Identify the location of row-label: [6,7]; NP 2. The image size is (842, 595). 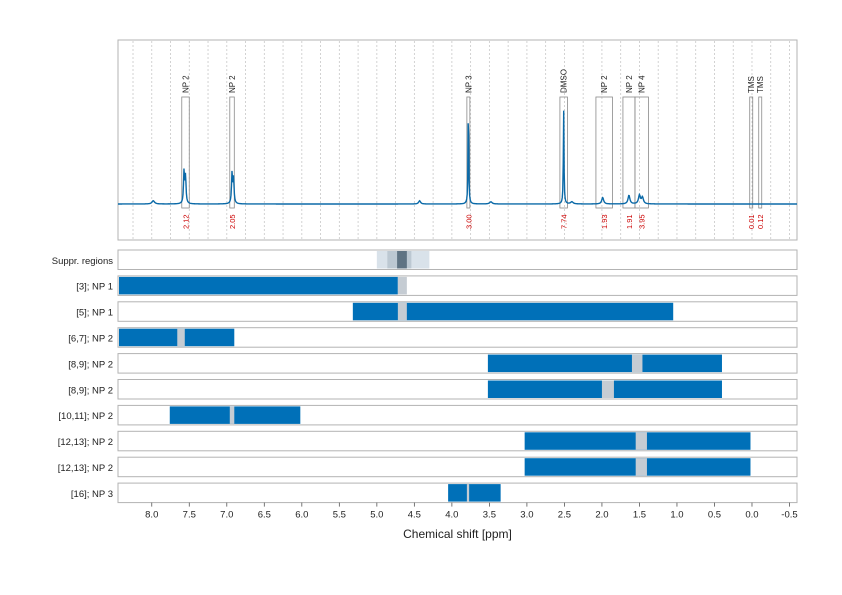
(90, 338).